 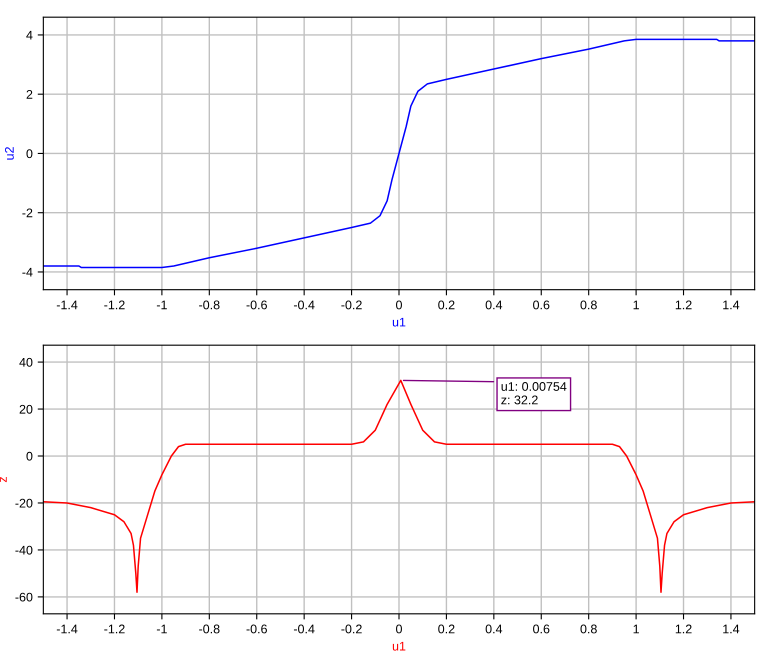 What do you see at coordinates (9, 153) in the screenshot?
I see `y-axis-title: u2` at bounding box center [9, 153].